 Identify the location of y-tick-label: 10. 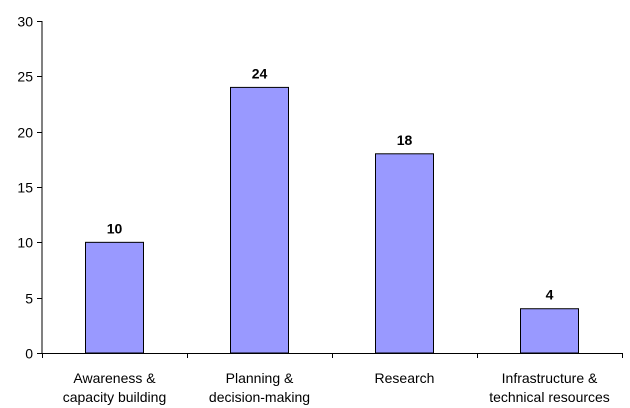
(25, 243).